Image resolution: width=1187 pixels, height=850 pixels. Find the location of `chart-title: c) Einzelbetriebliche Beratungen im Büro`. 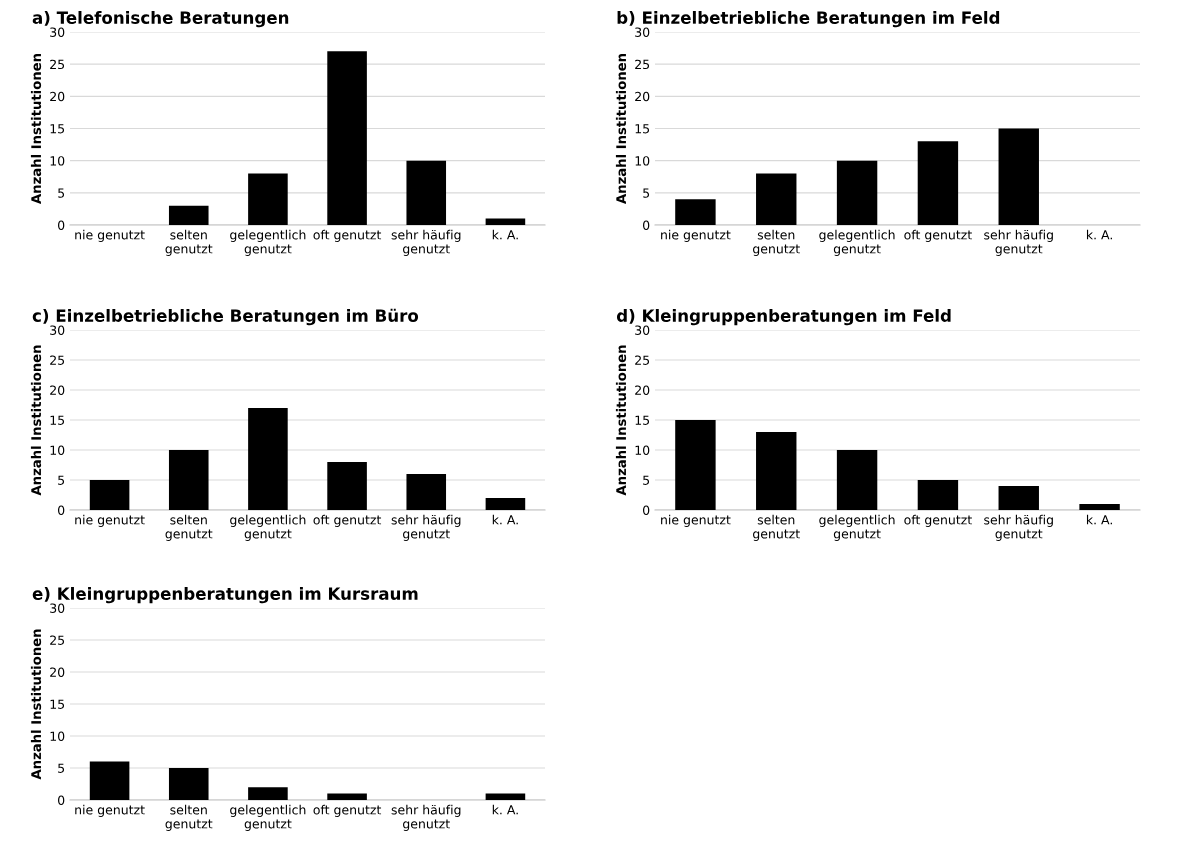

chart-title: c) Einzelbetriebliche Beratungen im Büro is located at coordinates (225, 317).